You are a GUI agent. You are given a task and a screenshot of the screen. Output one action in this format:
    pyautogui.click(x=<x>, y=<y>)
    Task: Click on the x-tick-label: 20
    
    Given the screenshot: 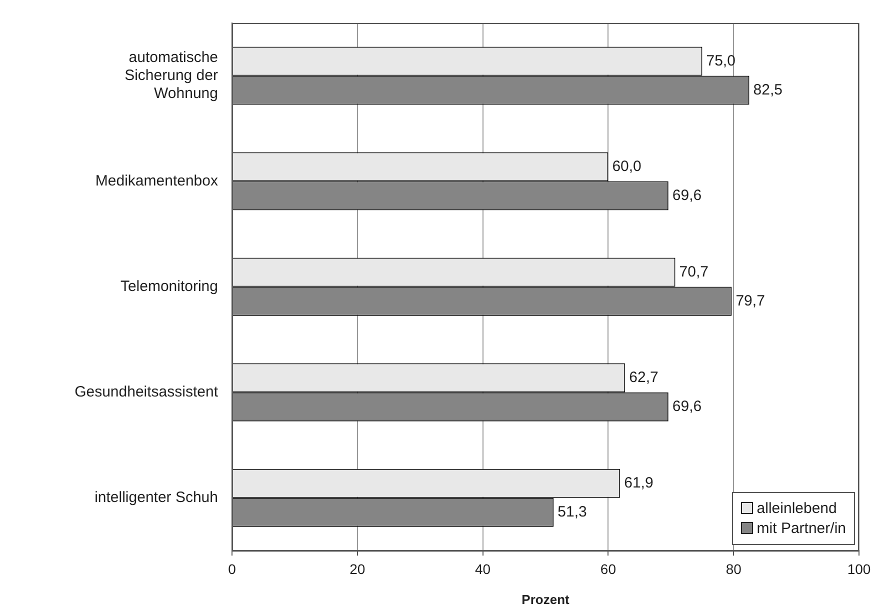 What is the action you would take?
    pyautogui.click(x=358, y=568)
    